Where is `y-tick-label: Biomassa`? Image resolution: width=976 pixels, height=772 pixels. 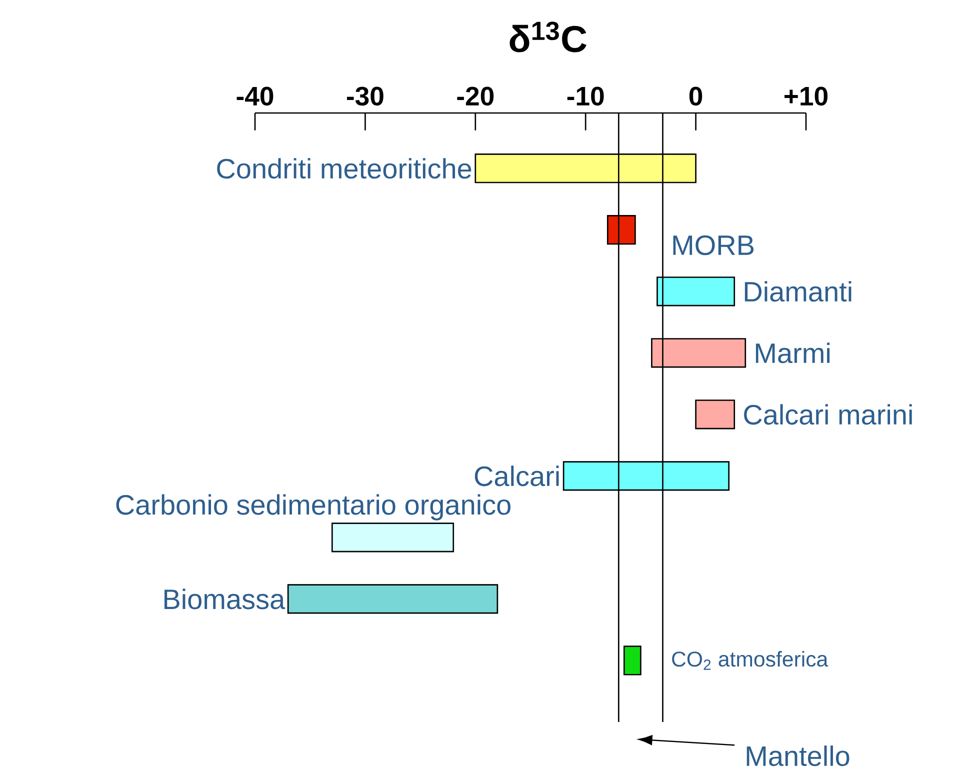 y-tick-label: Biomassa is located at coordinates (225, 599).